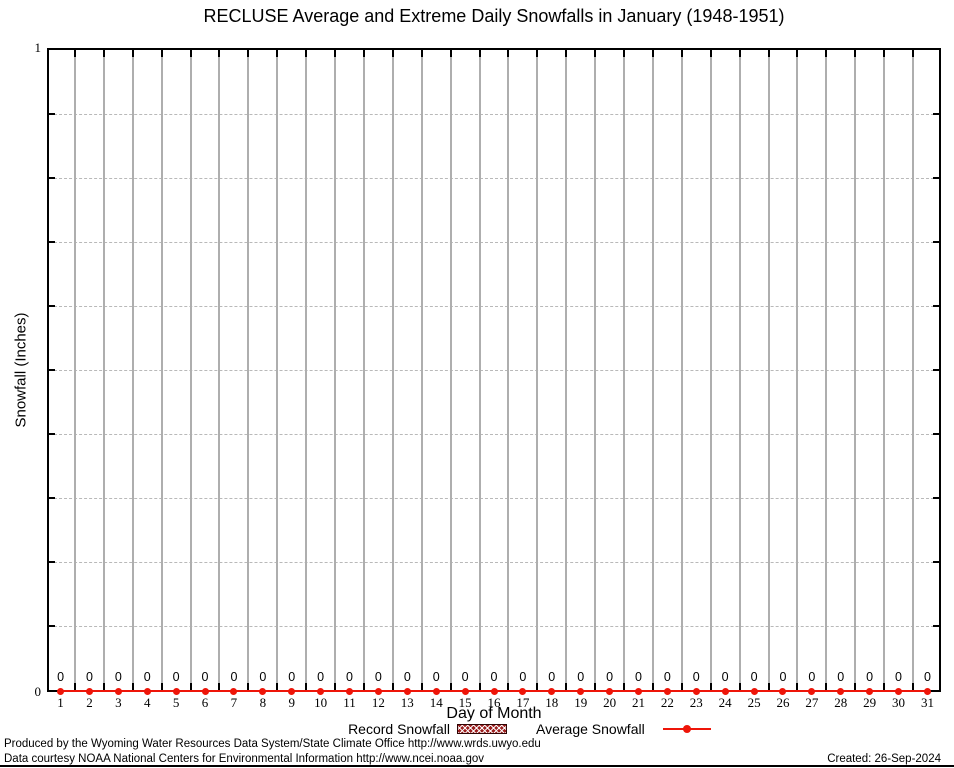 This screenshot has height=768, width=954. What do you see at coordinates (465, 702) in the screenshot?
I see `x-tick-label: 15` at bounding box center [465, 702].